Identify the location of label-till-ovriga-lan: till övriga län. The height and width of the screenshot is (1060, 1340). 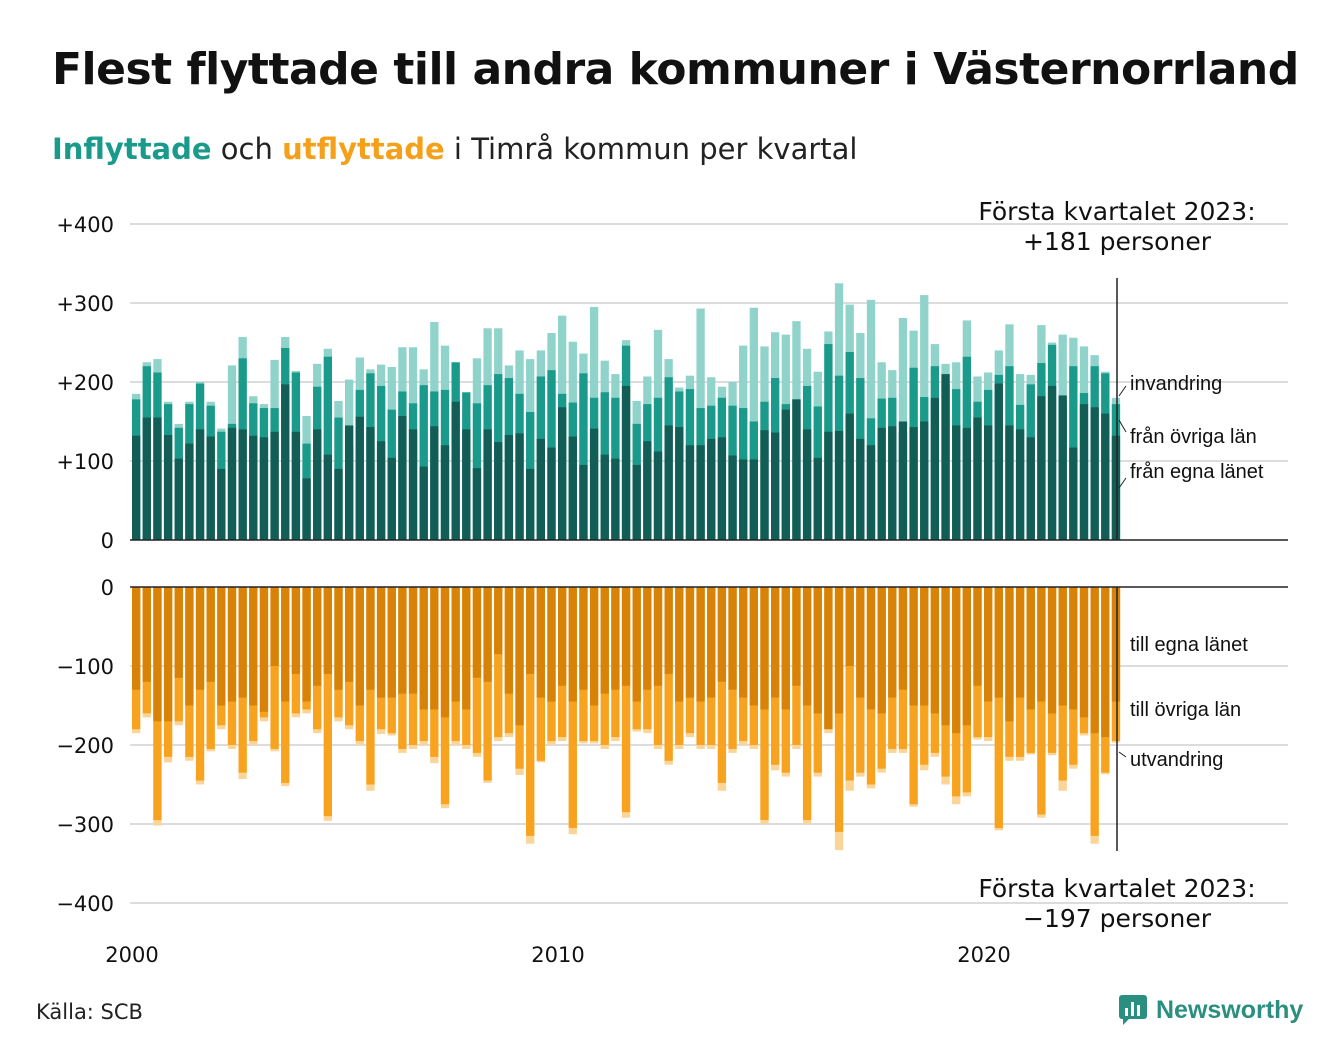
(1185, 710).